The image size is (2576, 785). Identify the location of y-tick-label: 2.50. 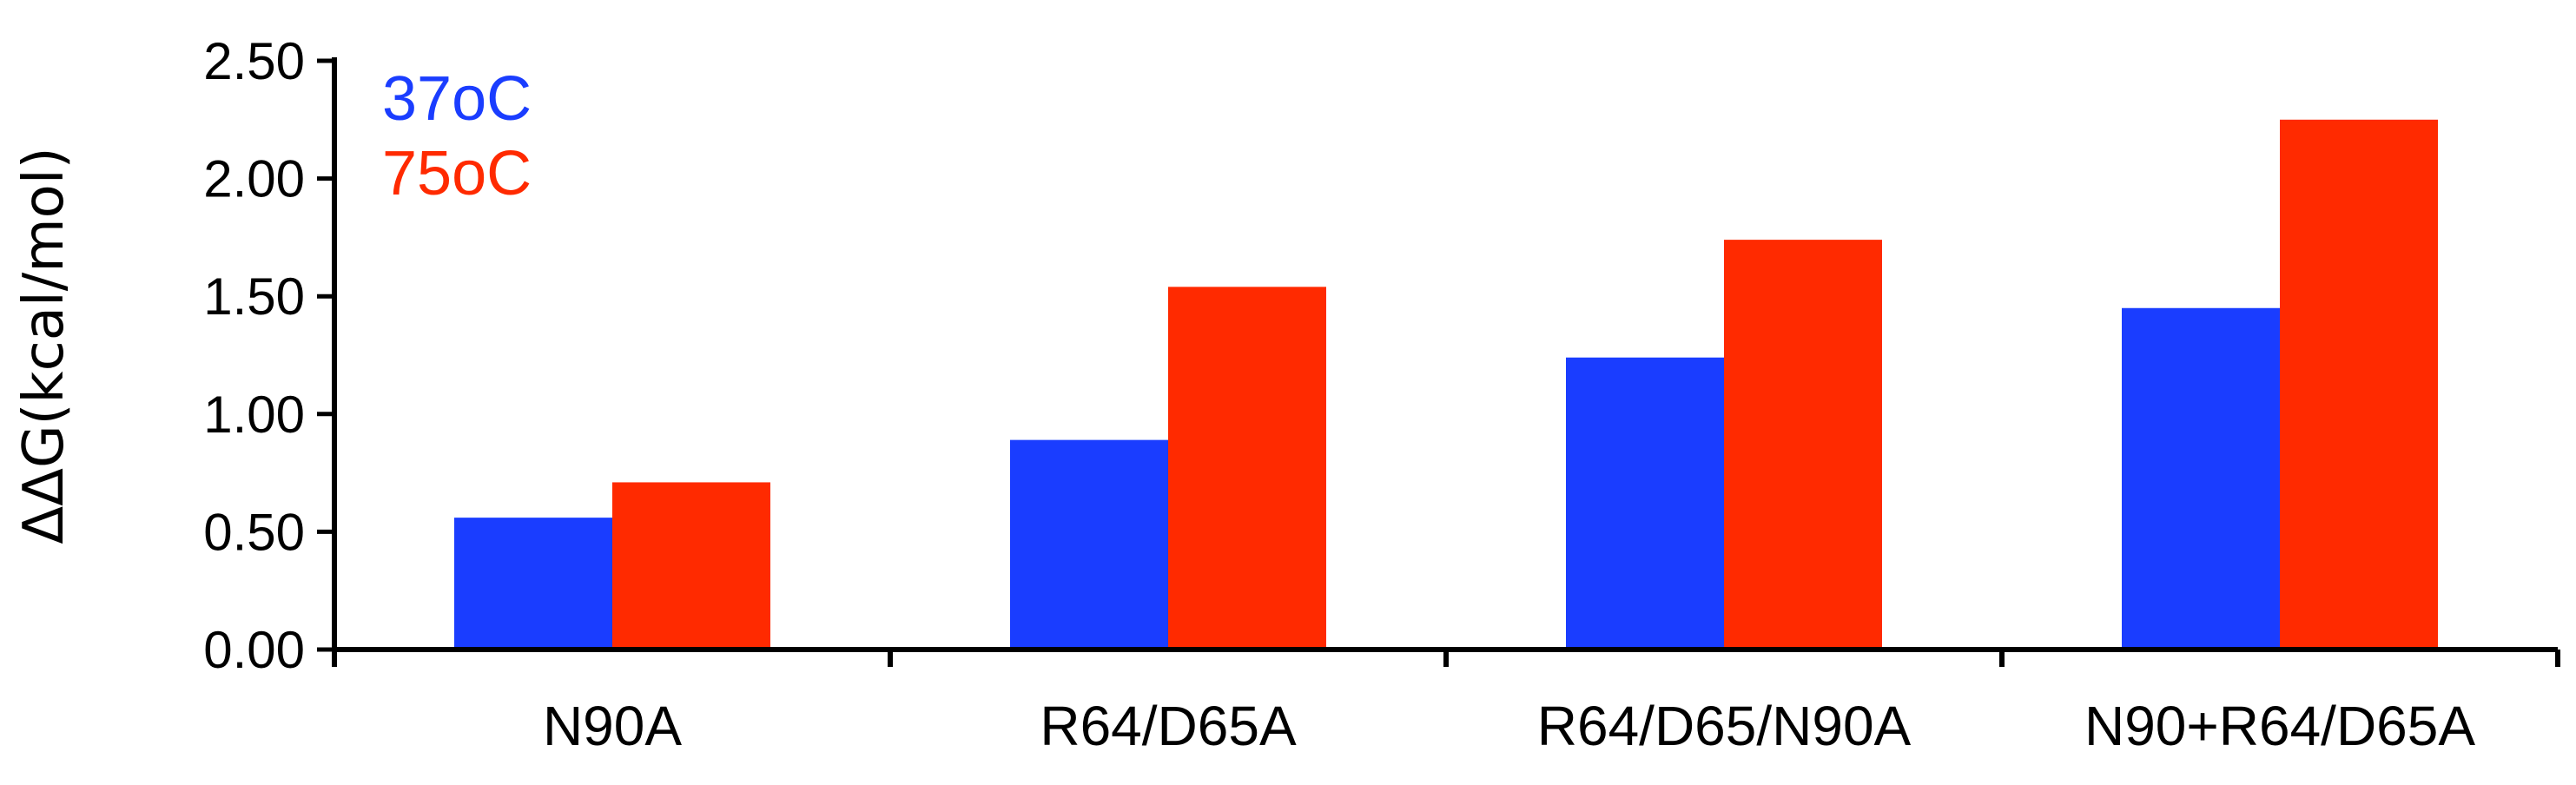
(254, 61).